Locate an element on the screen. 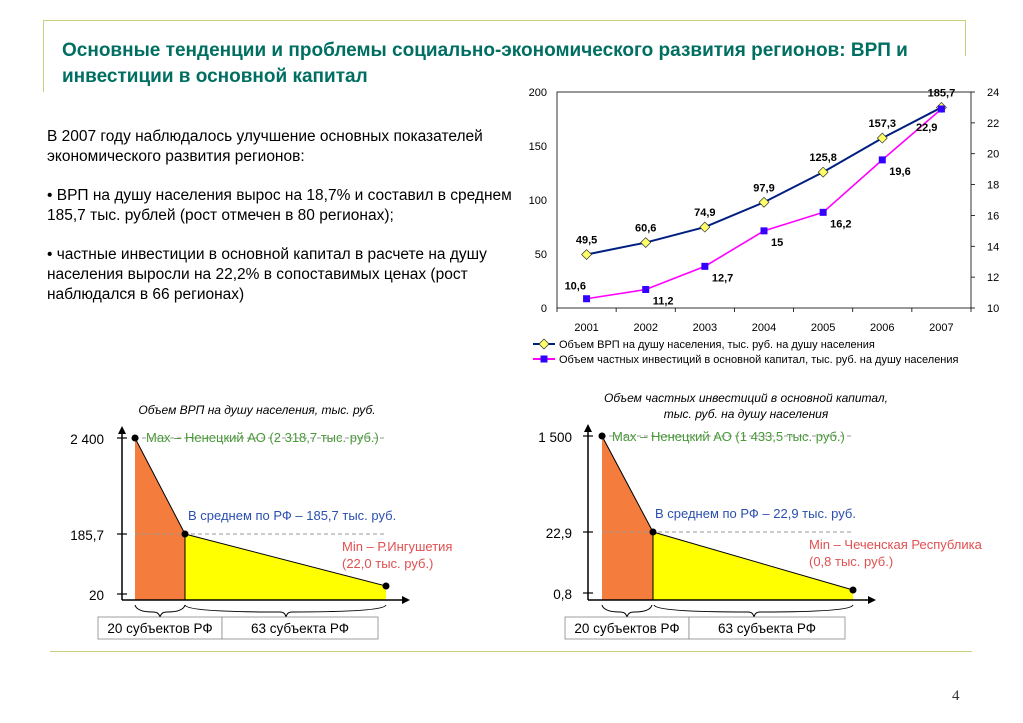 Image resolution: width=1023 pixels, height=723 pixels. left-tick-label: 150 is located at coordinates (538, 147).